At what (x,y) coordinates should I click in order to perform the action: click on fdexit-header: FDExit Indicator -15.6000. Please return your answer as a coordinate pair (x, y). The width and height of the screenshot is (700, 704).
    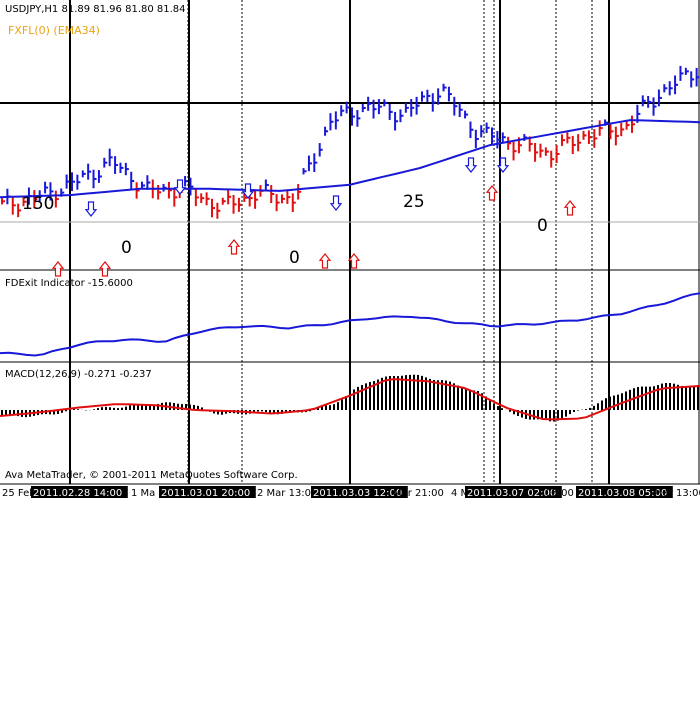
    Looking at the image, I should click on (69, 283).